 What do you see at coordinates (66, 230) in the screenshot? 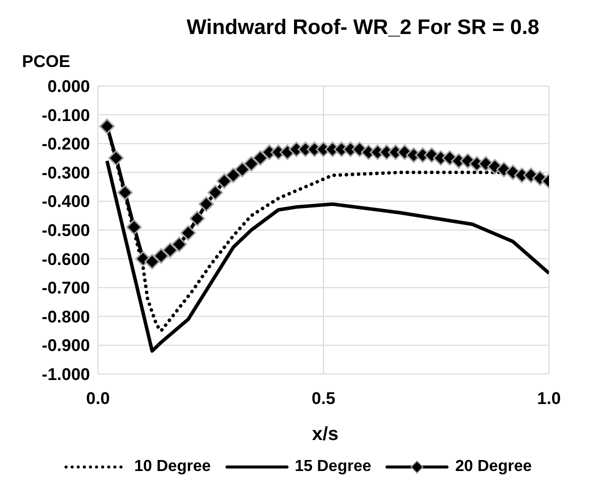
I see `y-tick-label: -0.500` at bounding box center [66, 230].